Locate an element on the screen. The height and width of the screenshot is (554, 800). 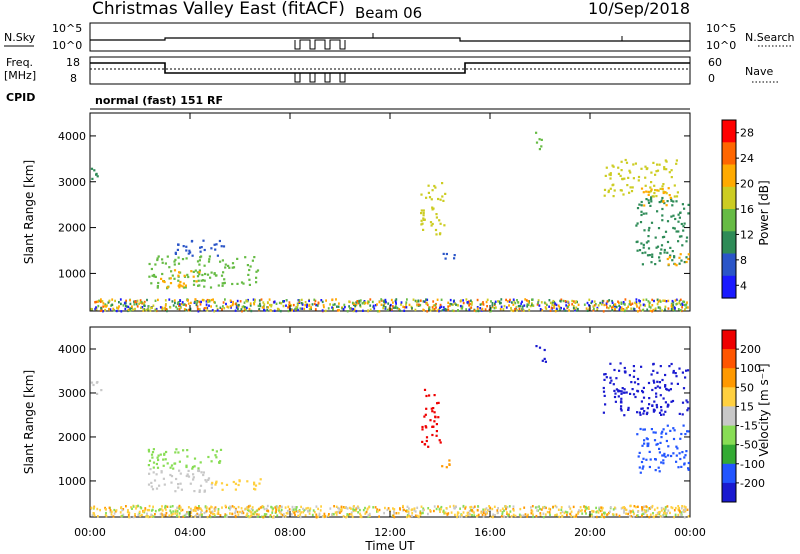
power-bar-swatch is located at coordinates (729, 198).